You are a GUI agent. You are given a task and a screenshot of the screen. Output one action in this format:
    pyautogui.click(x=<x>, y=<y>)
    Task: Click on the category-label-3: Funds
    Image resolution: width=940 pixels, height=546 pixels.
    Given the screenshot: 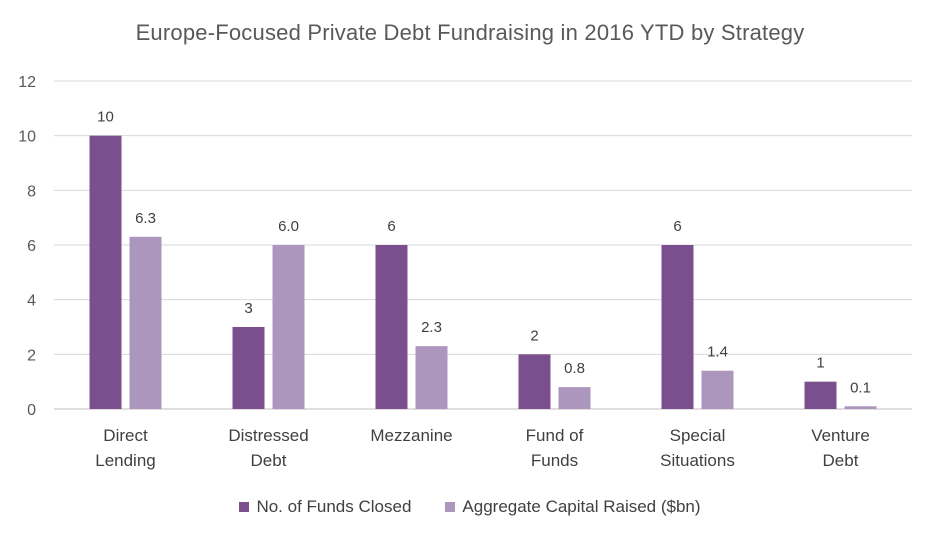 What is the action you would take?
    pyautogui.click(x=554, y=460)
    